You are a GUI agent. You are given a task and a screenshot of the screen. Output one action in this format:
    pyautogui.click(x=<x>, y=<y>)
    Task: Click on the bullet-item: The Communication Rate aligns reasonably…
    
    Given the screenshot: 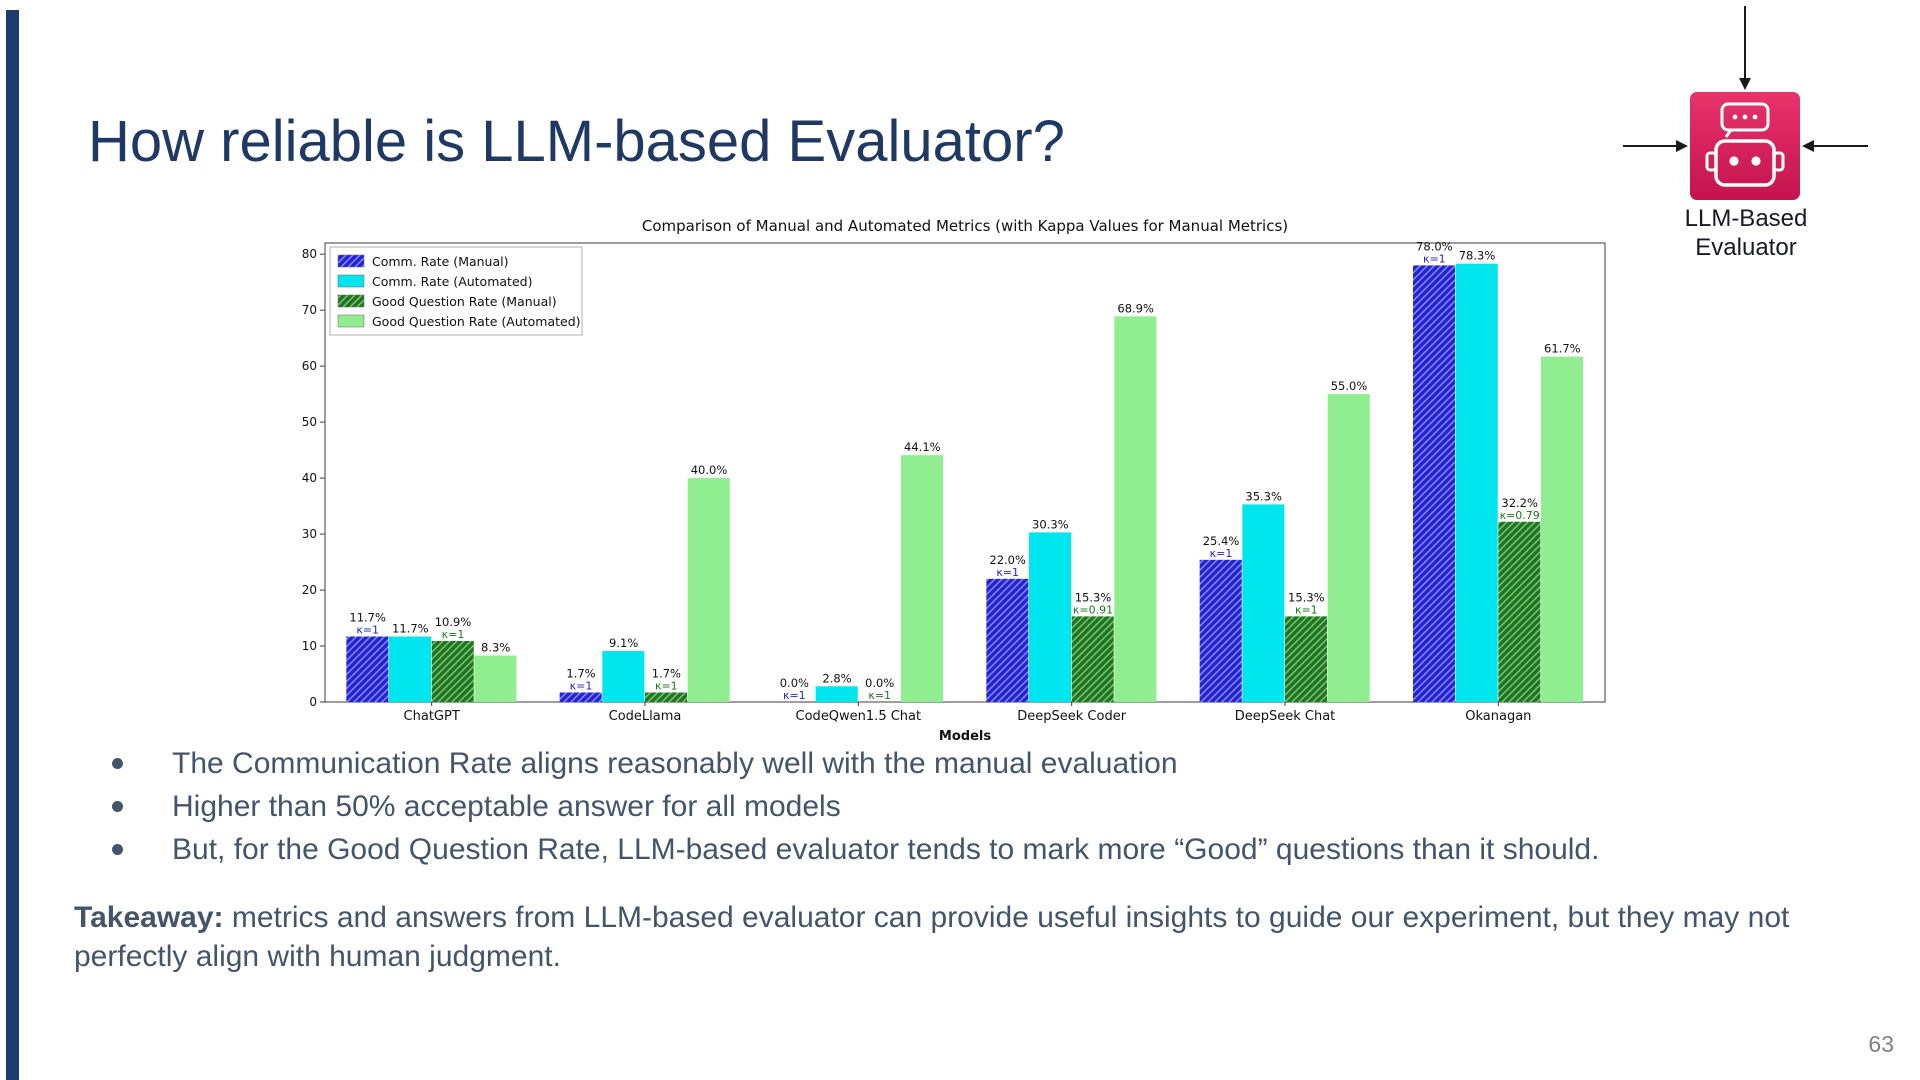 What is the action you would take?
    pyautogui.click(x=990, y=763)
    